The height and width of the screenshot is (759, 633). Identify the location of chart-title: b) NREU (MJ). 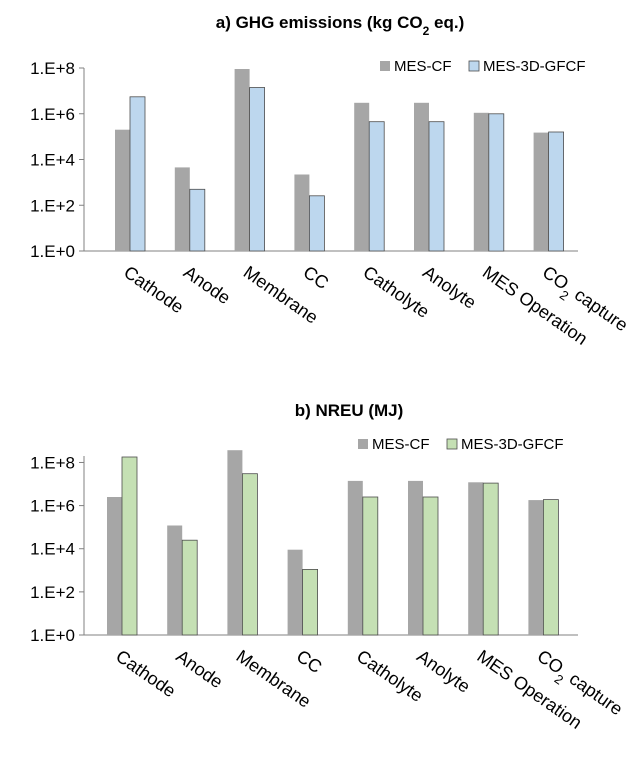
(349, 410).